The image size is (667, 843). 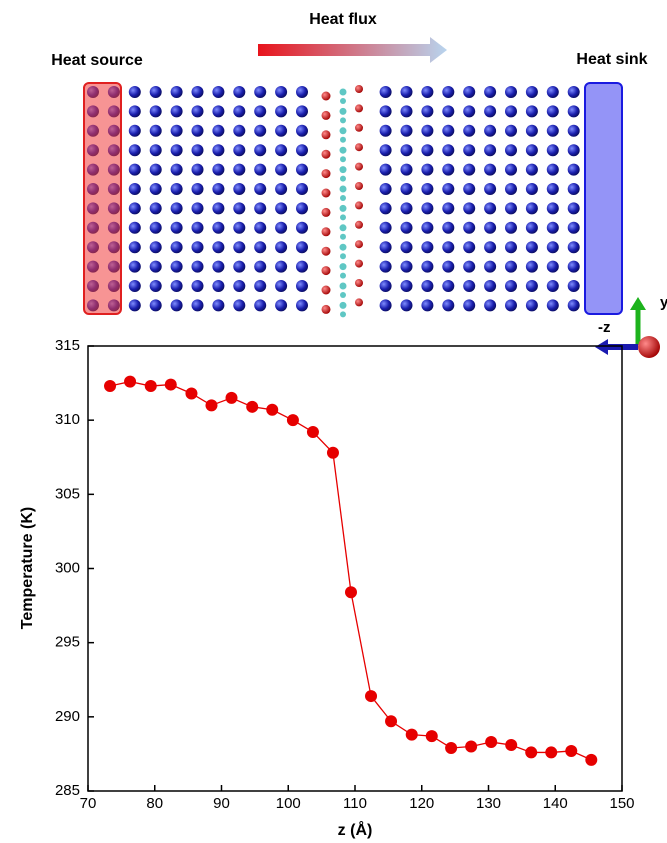 I want to click on heat-source-label: Heat source, so click(x=97, y=60).